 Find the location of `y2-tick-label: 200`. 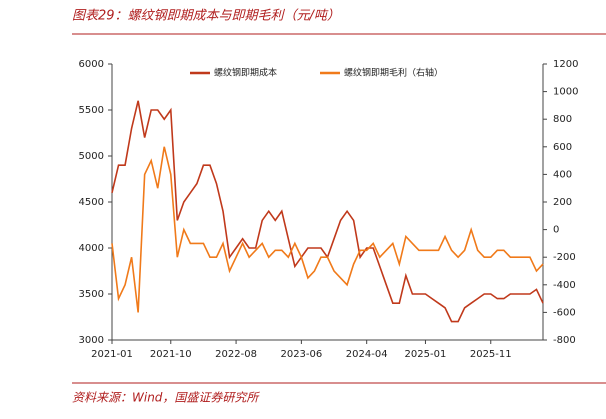

y2-tick-label: 200 is located at coordinates (562, 202).